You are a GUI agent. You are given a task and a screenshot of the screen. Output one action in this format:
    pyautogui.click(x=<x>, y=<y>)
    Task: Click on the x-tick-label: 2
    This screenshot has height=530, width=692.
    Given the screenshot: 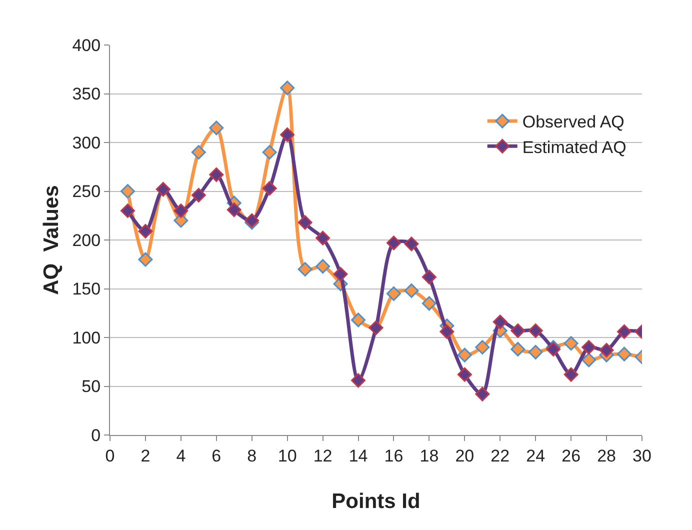 What is the action you would take?
    pyautogui.click(x=145, y=456)
    